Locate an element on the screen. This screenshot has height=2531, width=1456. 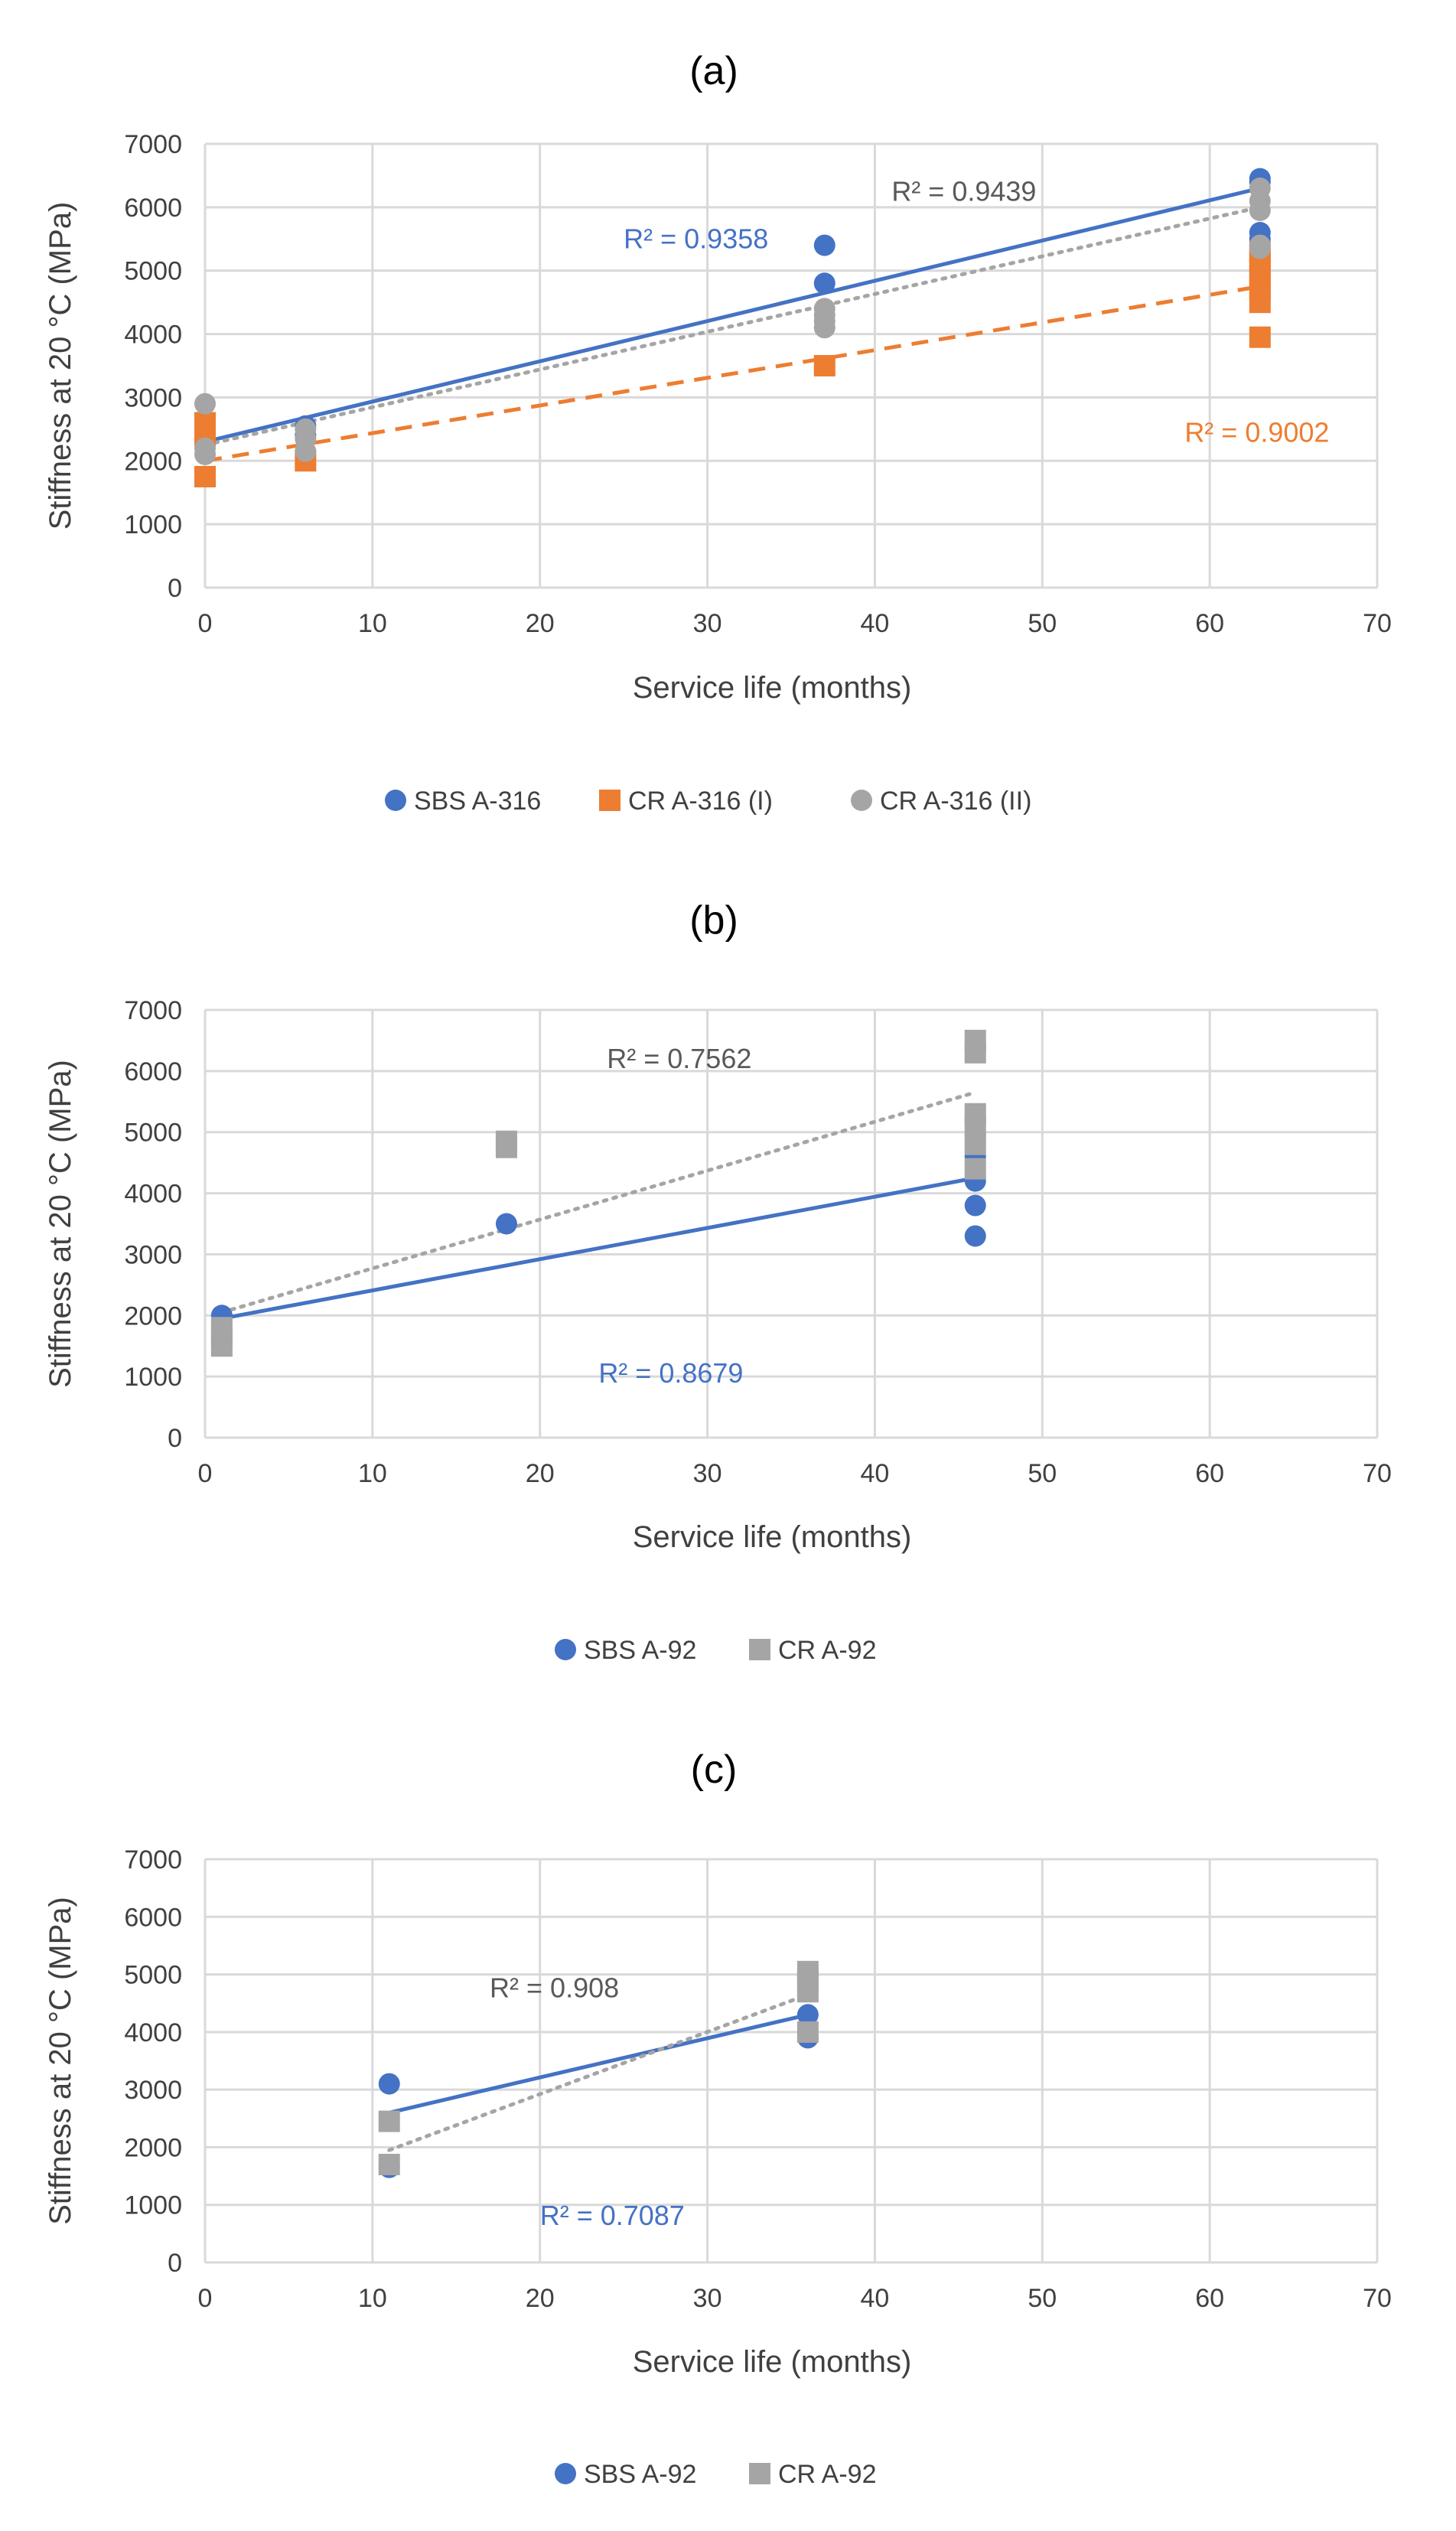
r-squared-label: R² = 0.9439 is located at coordinates (963, 191).